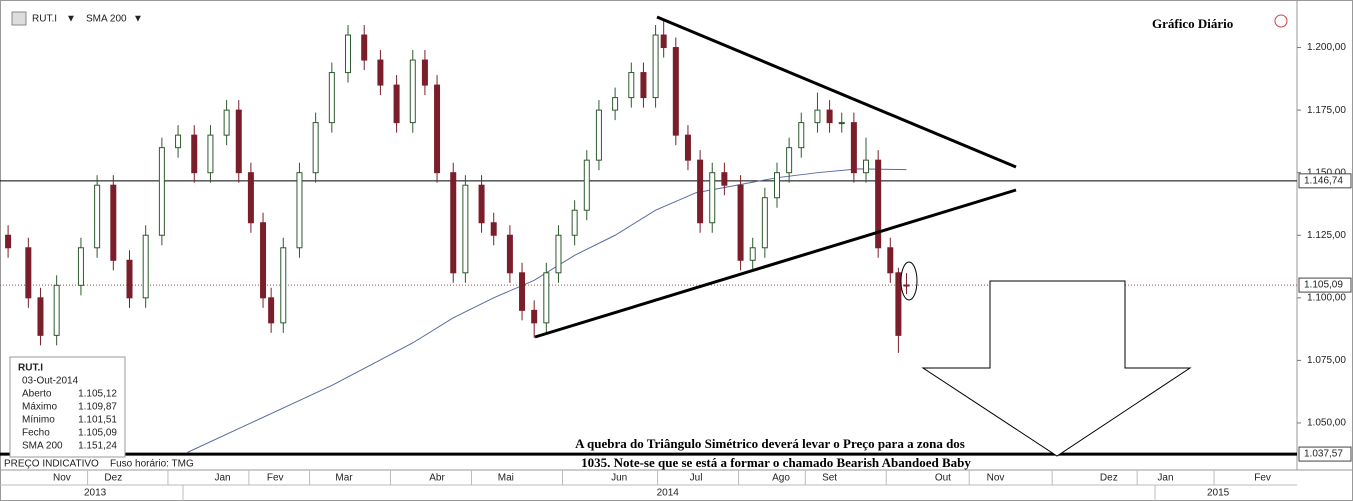 Image resolution: width=1353 pixels, height=501 pixels. What do you see at coordinates (1323, 454) in the screenshot?
I see `price-level-label: 1.037,57` at bounding box center [1323, 454].